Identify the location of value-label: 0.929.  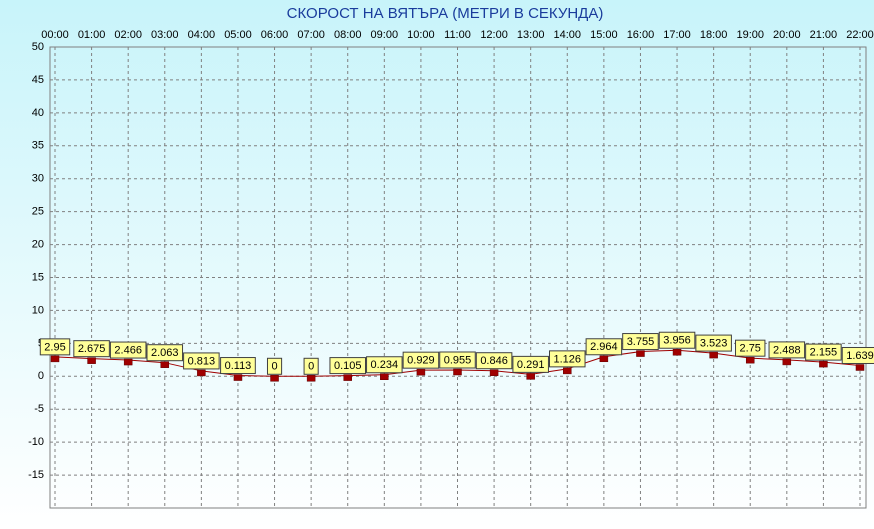
(421, 361).